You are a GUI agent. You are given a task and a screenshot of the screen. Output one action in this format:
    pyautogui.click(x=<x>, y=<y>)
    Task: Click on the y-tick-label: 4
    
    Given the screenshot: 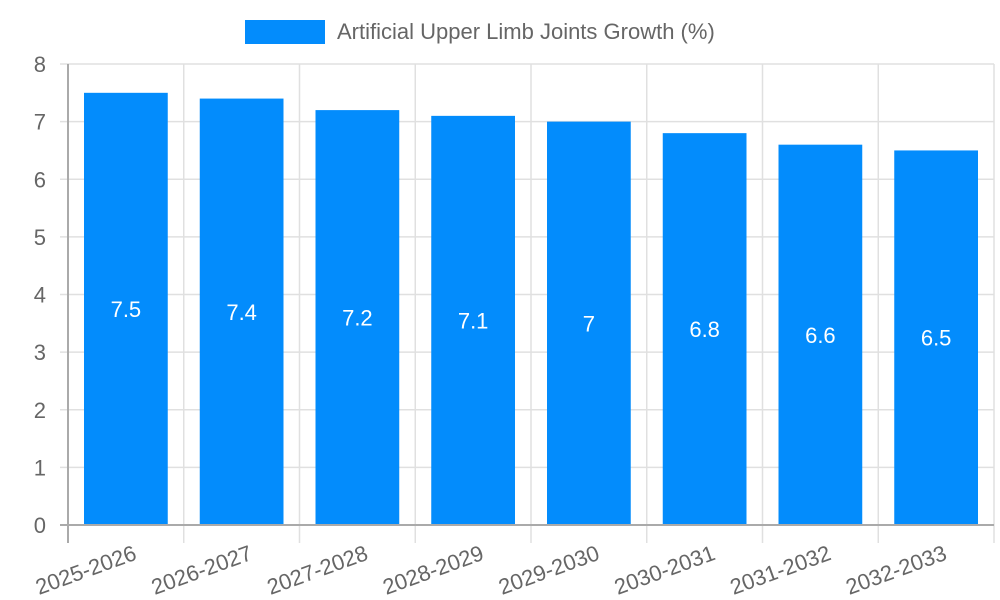 What is the action you would take?
    pyautogui.click(x=40, y=295)
    